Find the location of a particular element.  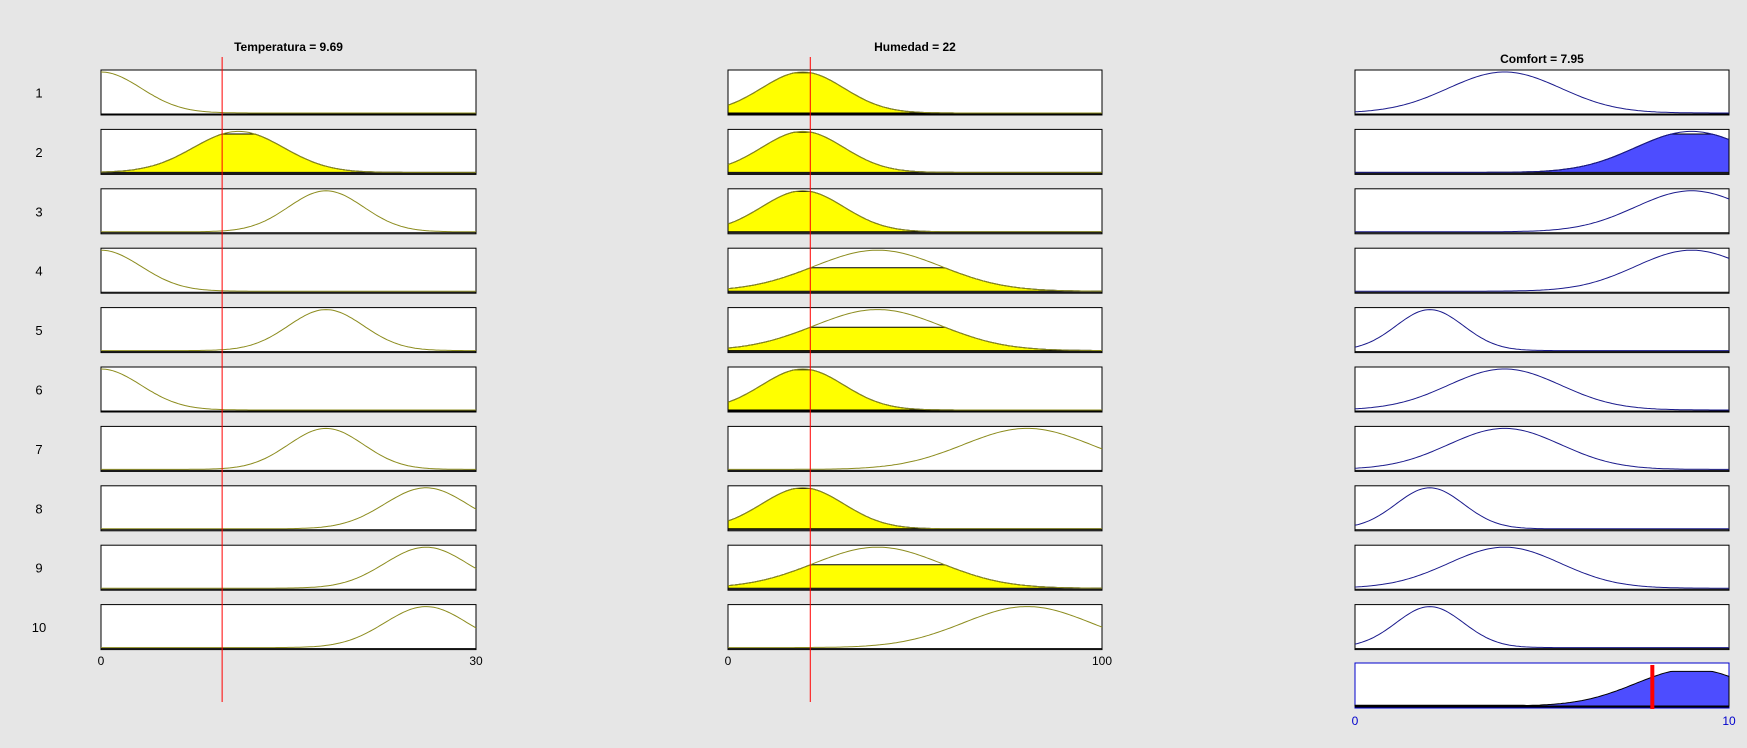

input-temperatura-rule-2-panel is located at coordinates (288, 151).